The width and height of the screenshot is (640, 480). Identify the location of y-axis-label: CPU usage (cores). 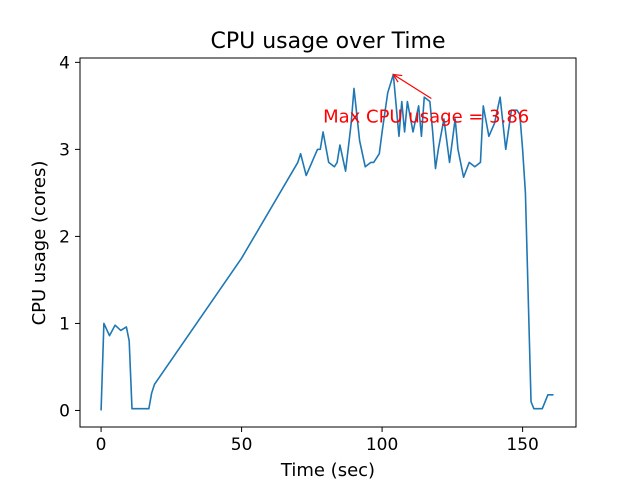
(39, 243).